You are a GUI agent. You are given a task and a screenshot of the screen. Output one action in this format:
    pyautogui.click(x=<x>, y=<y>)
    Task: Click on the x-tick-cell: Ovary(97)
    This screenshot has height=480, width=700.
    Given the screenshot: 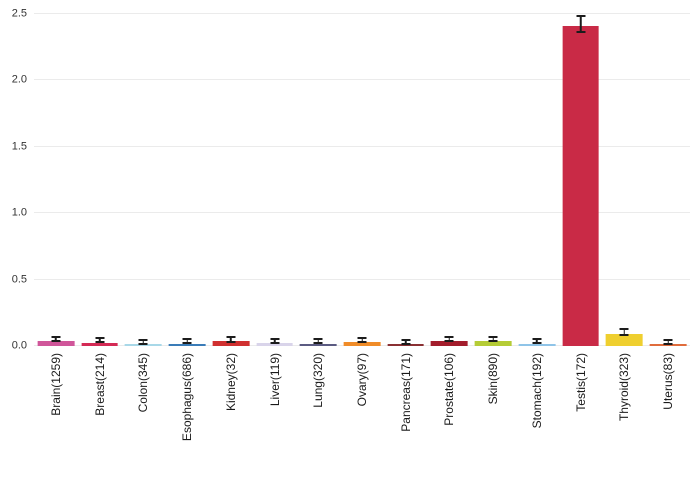 What is the action you would take?
    pyautogui.click(x=362, y=413)
    